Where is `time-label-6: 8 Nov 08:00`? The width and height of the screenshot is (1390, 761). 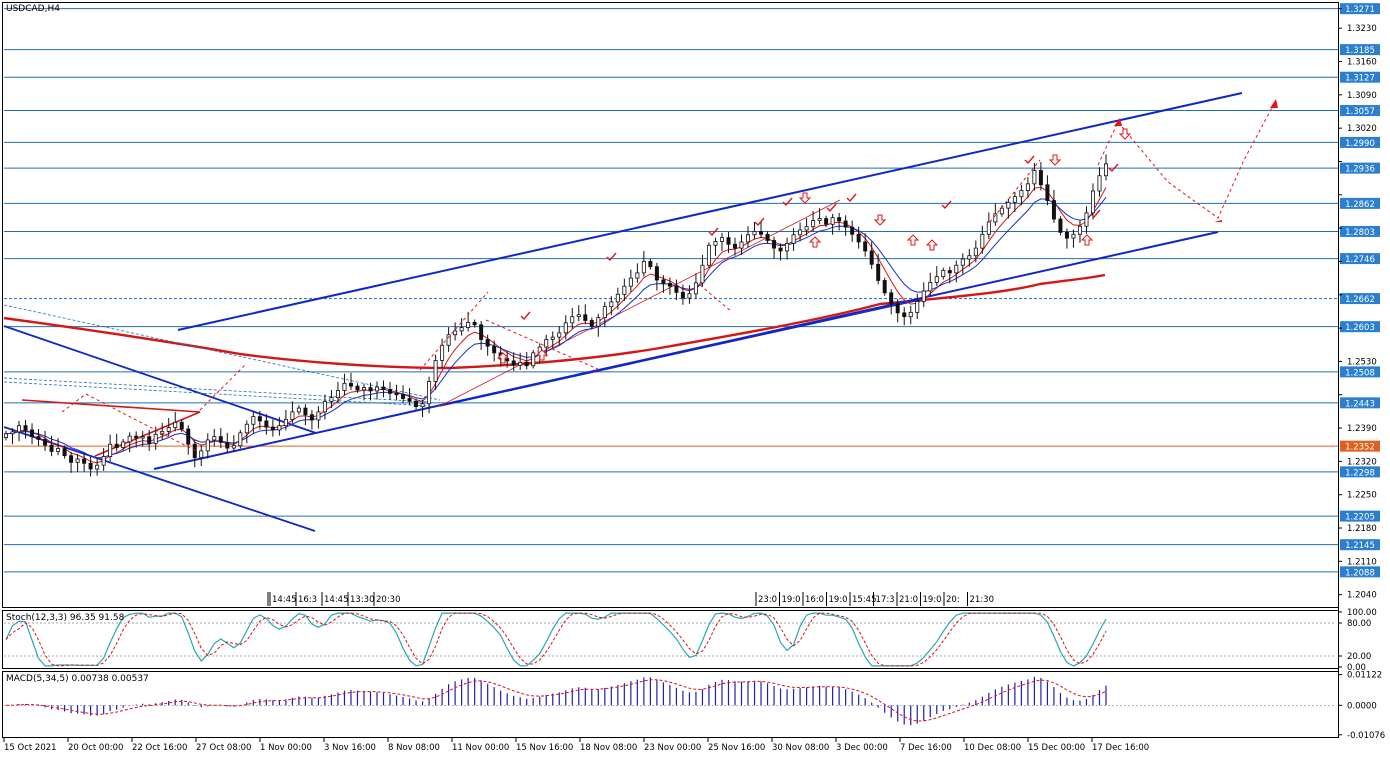 time-label-6: 8 Nov 08:00 is located at coordinates (414, 748).